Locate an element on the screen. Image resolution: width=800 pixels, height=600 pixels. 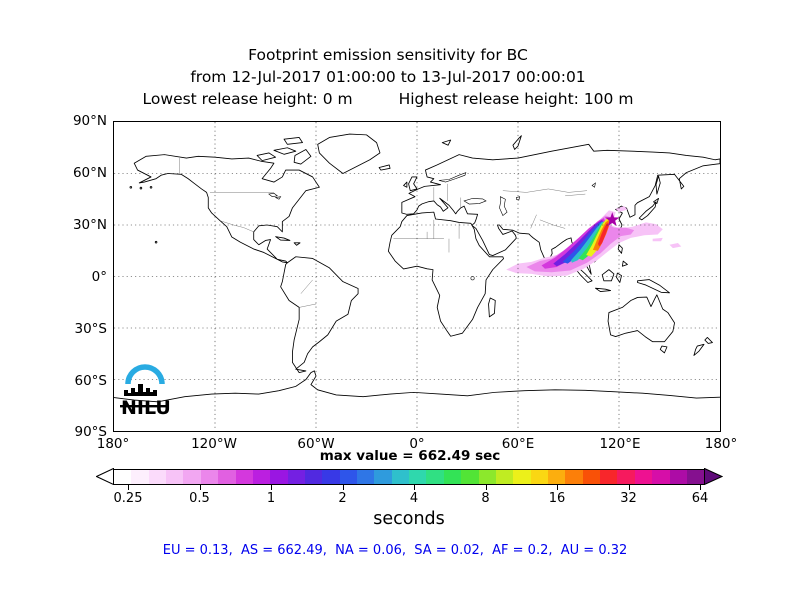
lat-label-90n: 90°N is located at coordinates (89, 121).